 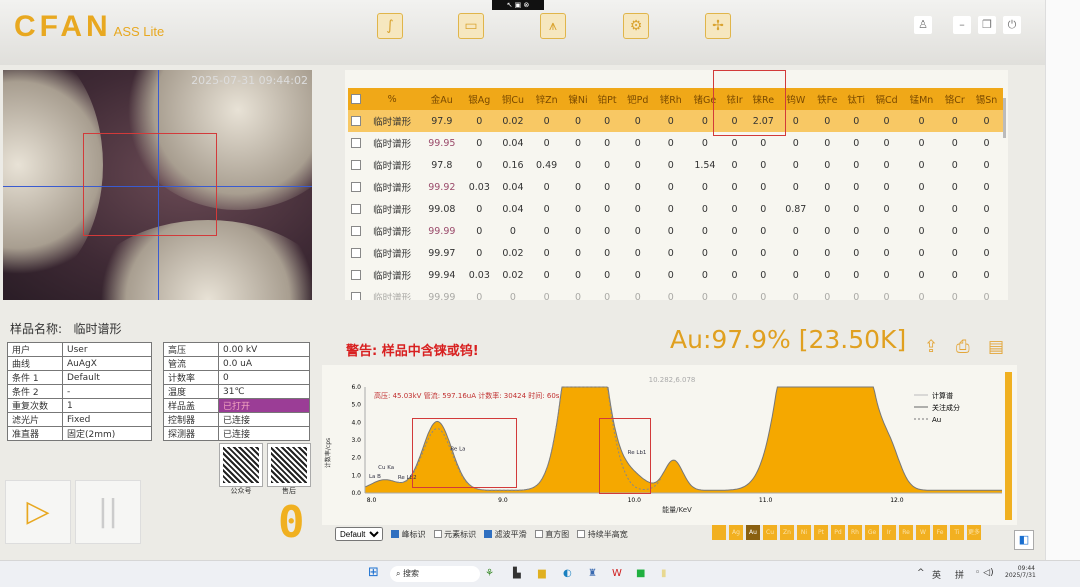 What do you see at coordinates (479, 100) in the screenshot?
I see `column-header: 银Ag` at bounding box center [479, 100].